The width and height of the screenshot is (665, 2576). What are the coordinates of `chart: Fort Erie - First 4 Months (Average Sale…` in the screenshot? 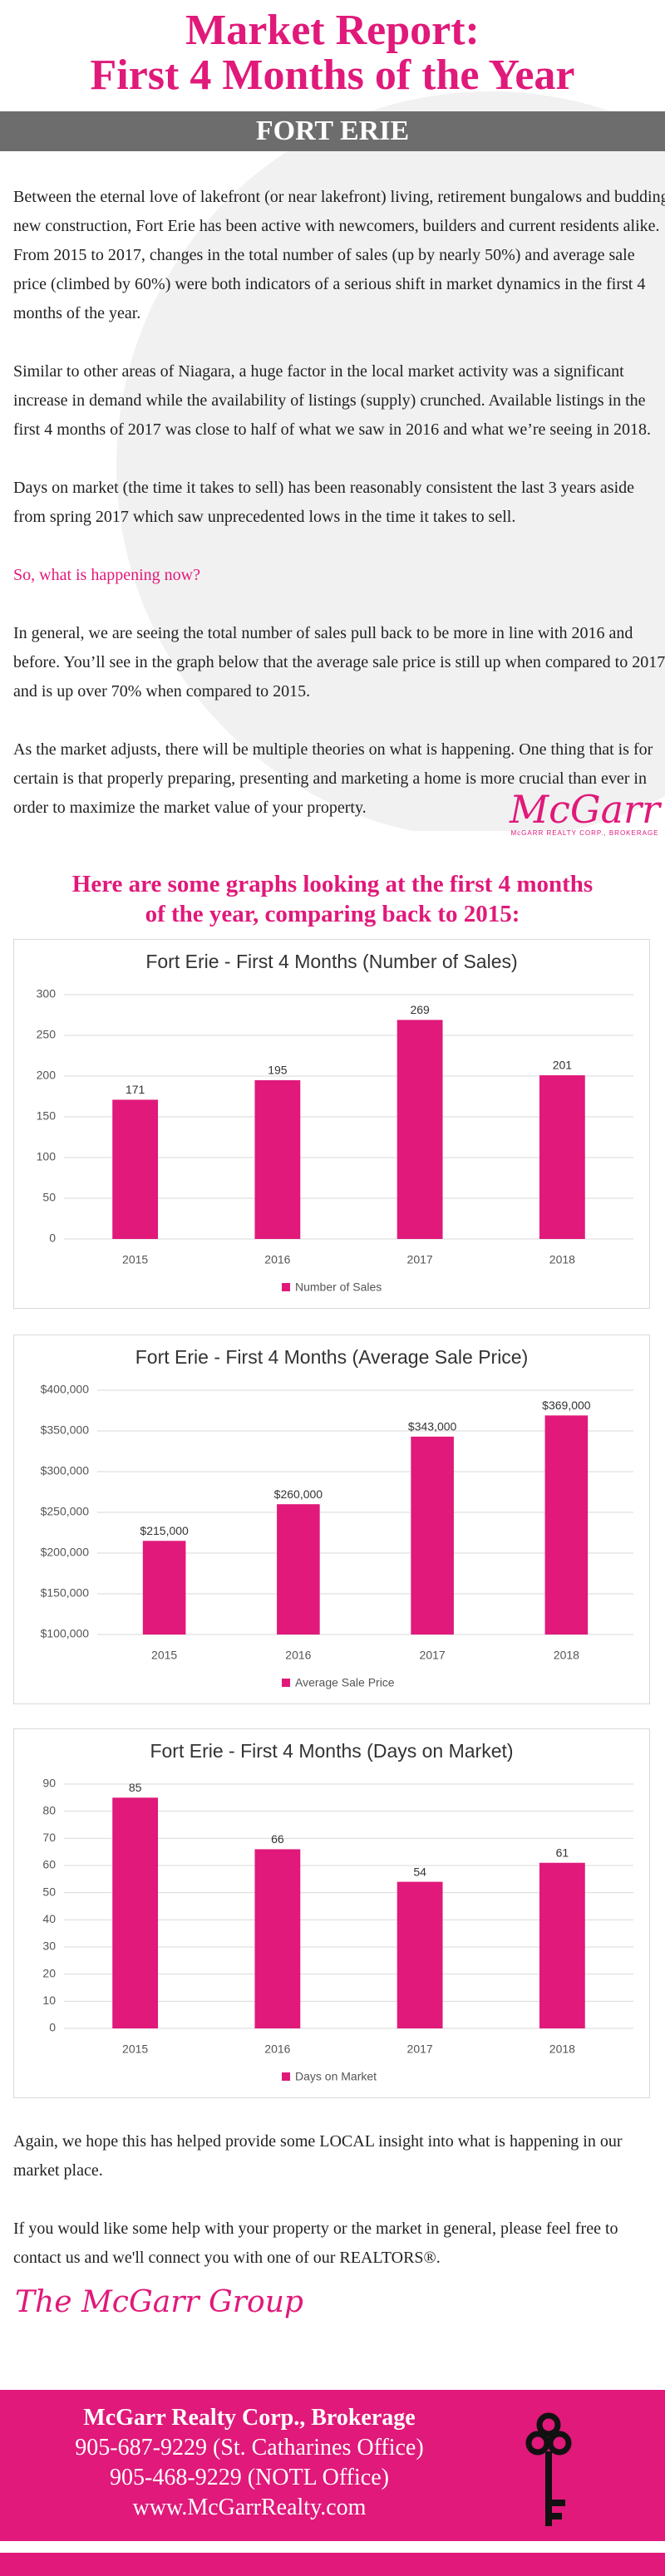 It's located at (337, 1517).